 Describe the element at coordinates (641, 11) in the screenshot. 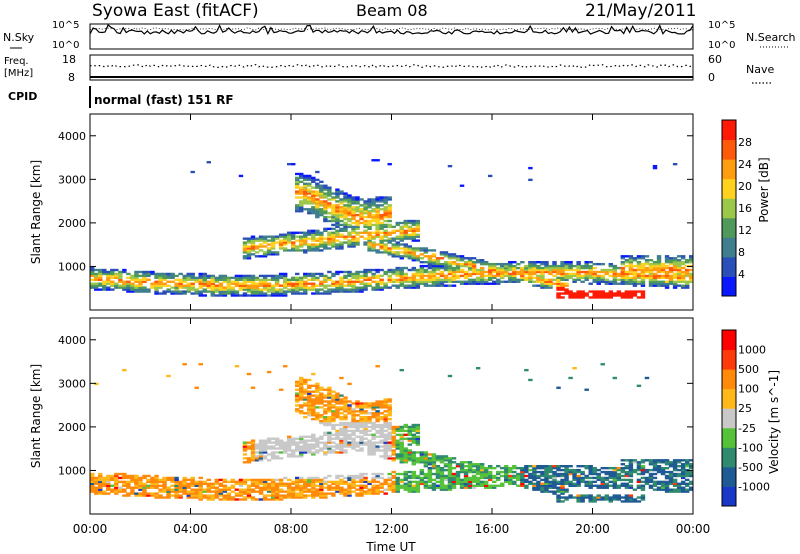

I see `date-title: 21/May/2011` at that location.